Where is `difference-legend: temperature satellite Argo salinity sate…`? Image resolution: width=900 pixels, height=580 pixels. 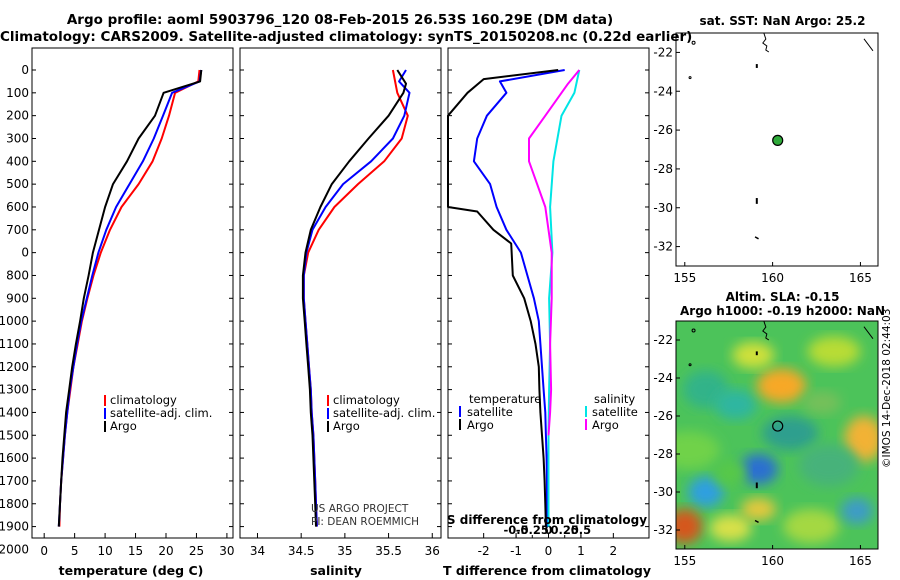 difference-legend: temperature satellite Argo salinity sate… is located at coordinates (548, 412).